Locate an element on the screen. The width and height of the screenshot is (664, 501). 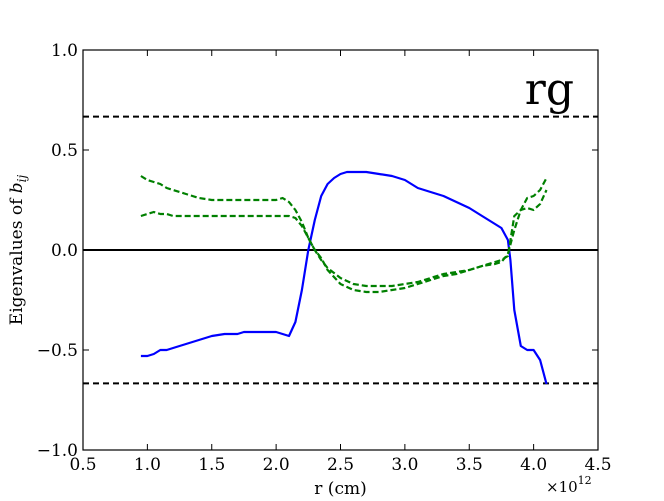
x-tick-label: 2.0 is located at coordinates (276, 465).